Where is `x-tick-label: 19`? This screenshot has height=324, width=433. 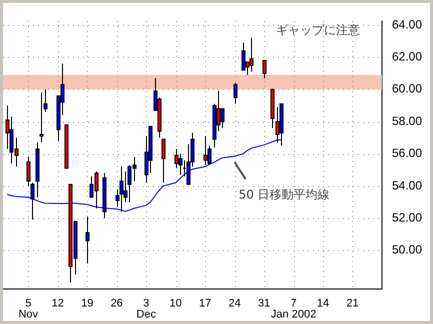
x-tick-label: 19 is located at coordinates (87, 304).